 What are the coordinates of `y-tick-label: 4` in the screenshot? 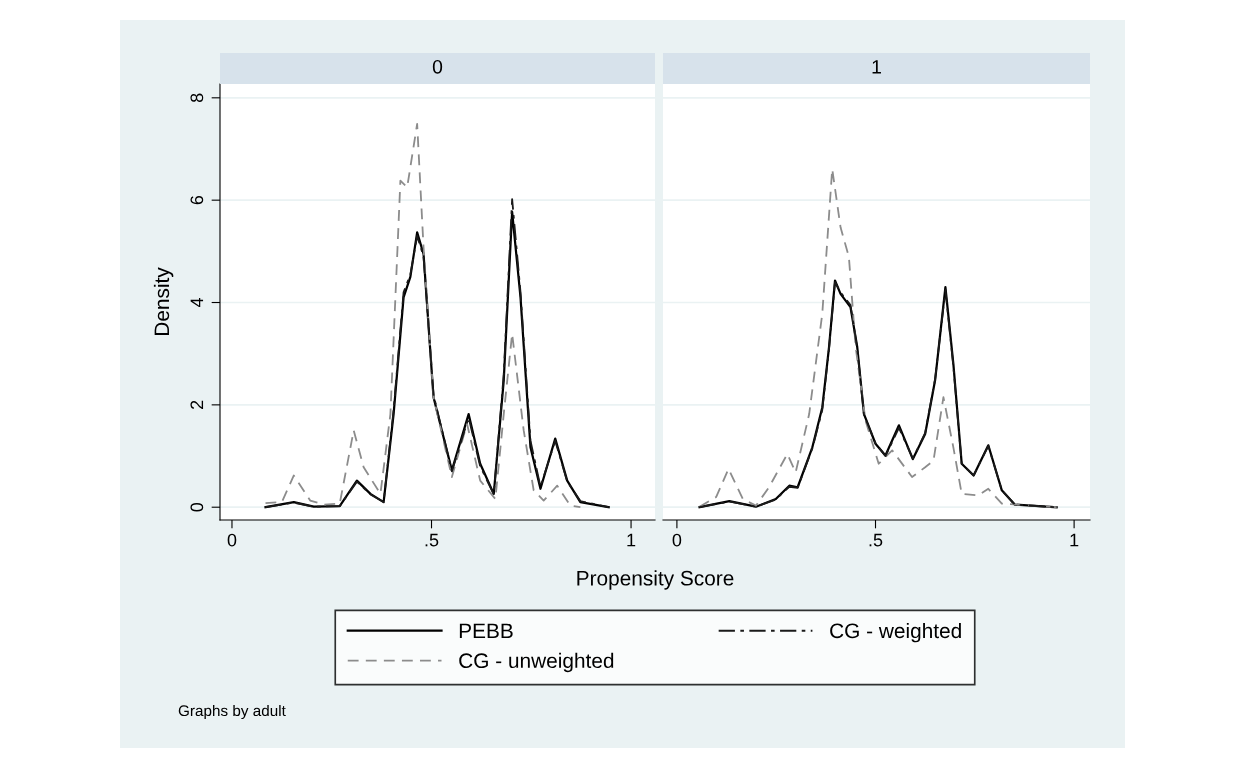 It's located at (197, 303).